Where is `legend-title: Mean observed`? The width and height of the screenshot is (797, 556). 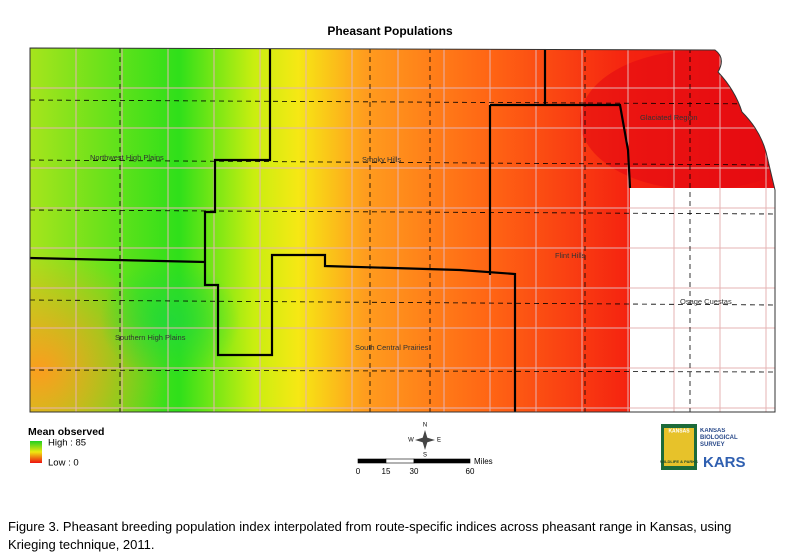
legend-title: Mean observed is located at coordinates (66, 432).